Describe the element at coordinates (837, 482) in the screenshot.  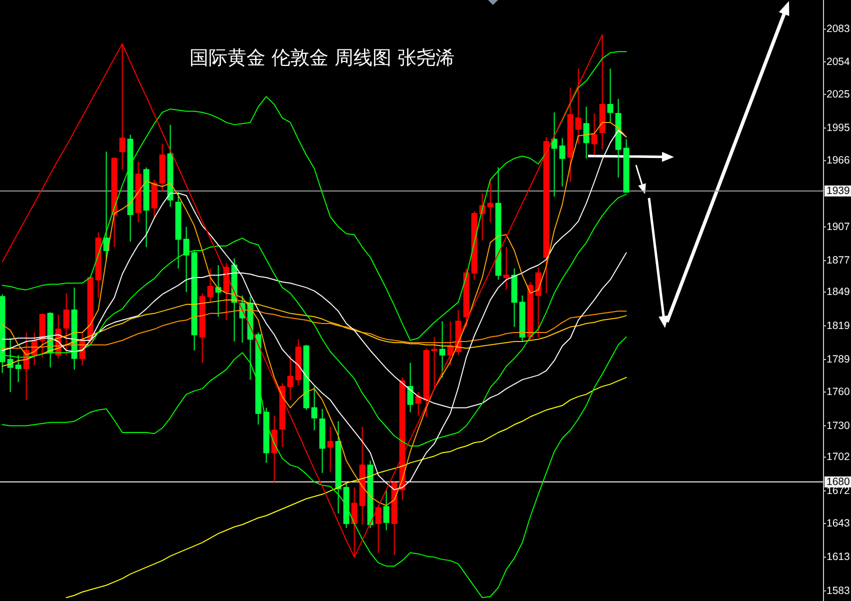
I see `ref-line-label: 1680` at that location.